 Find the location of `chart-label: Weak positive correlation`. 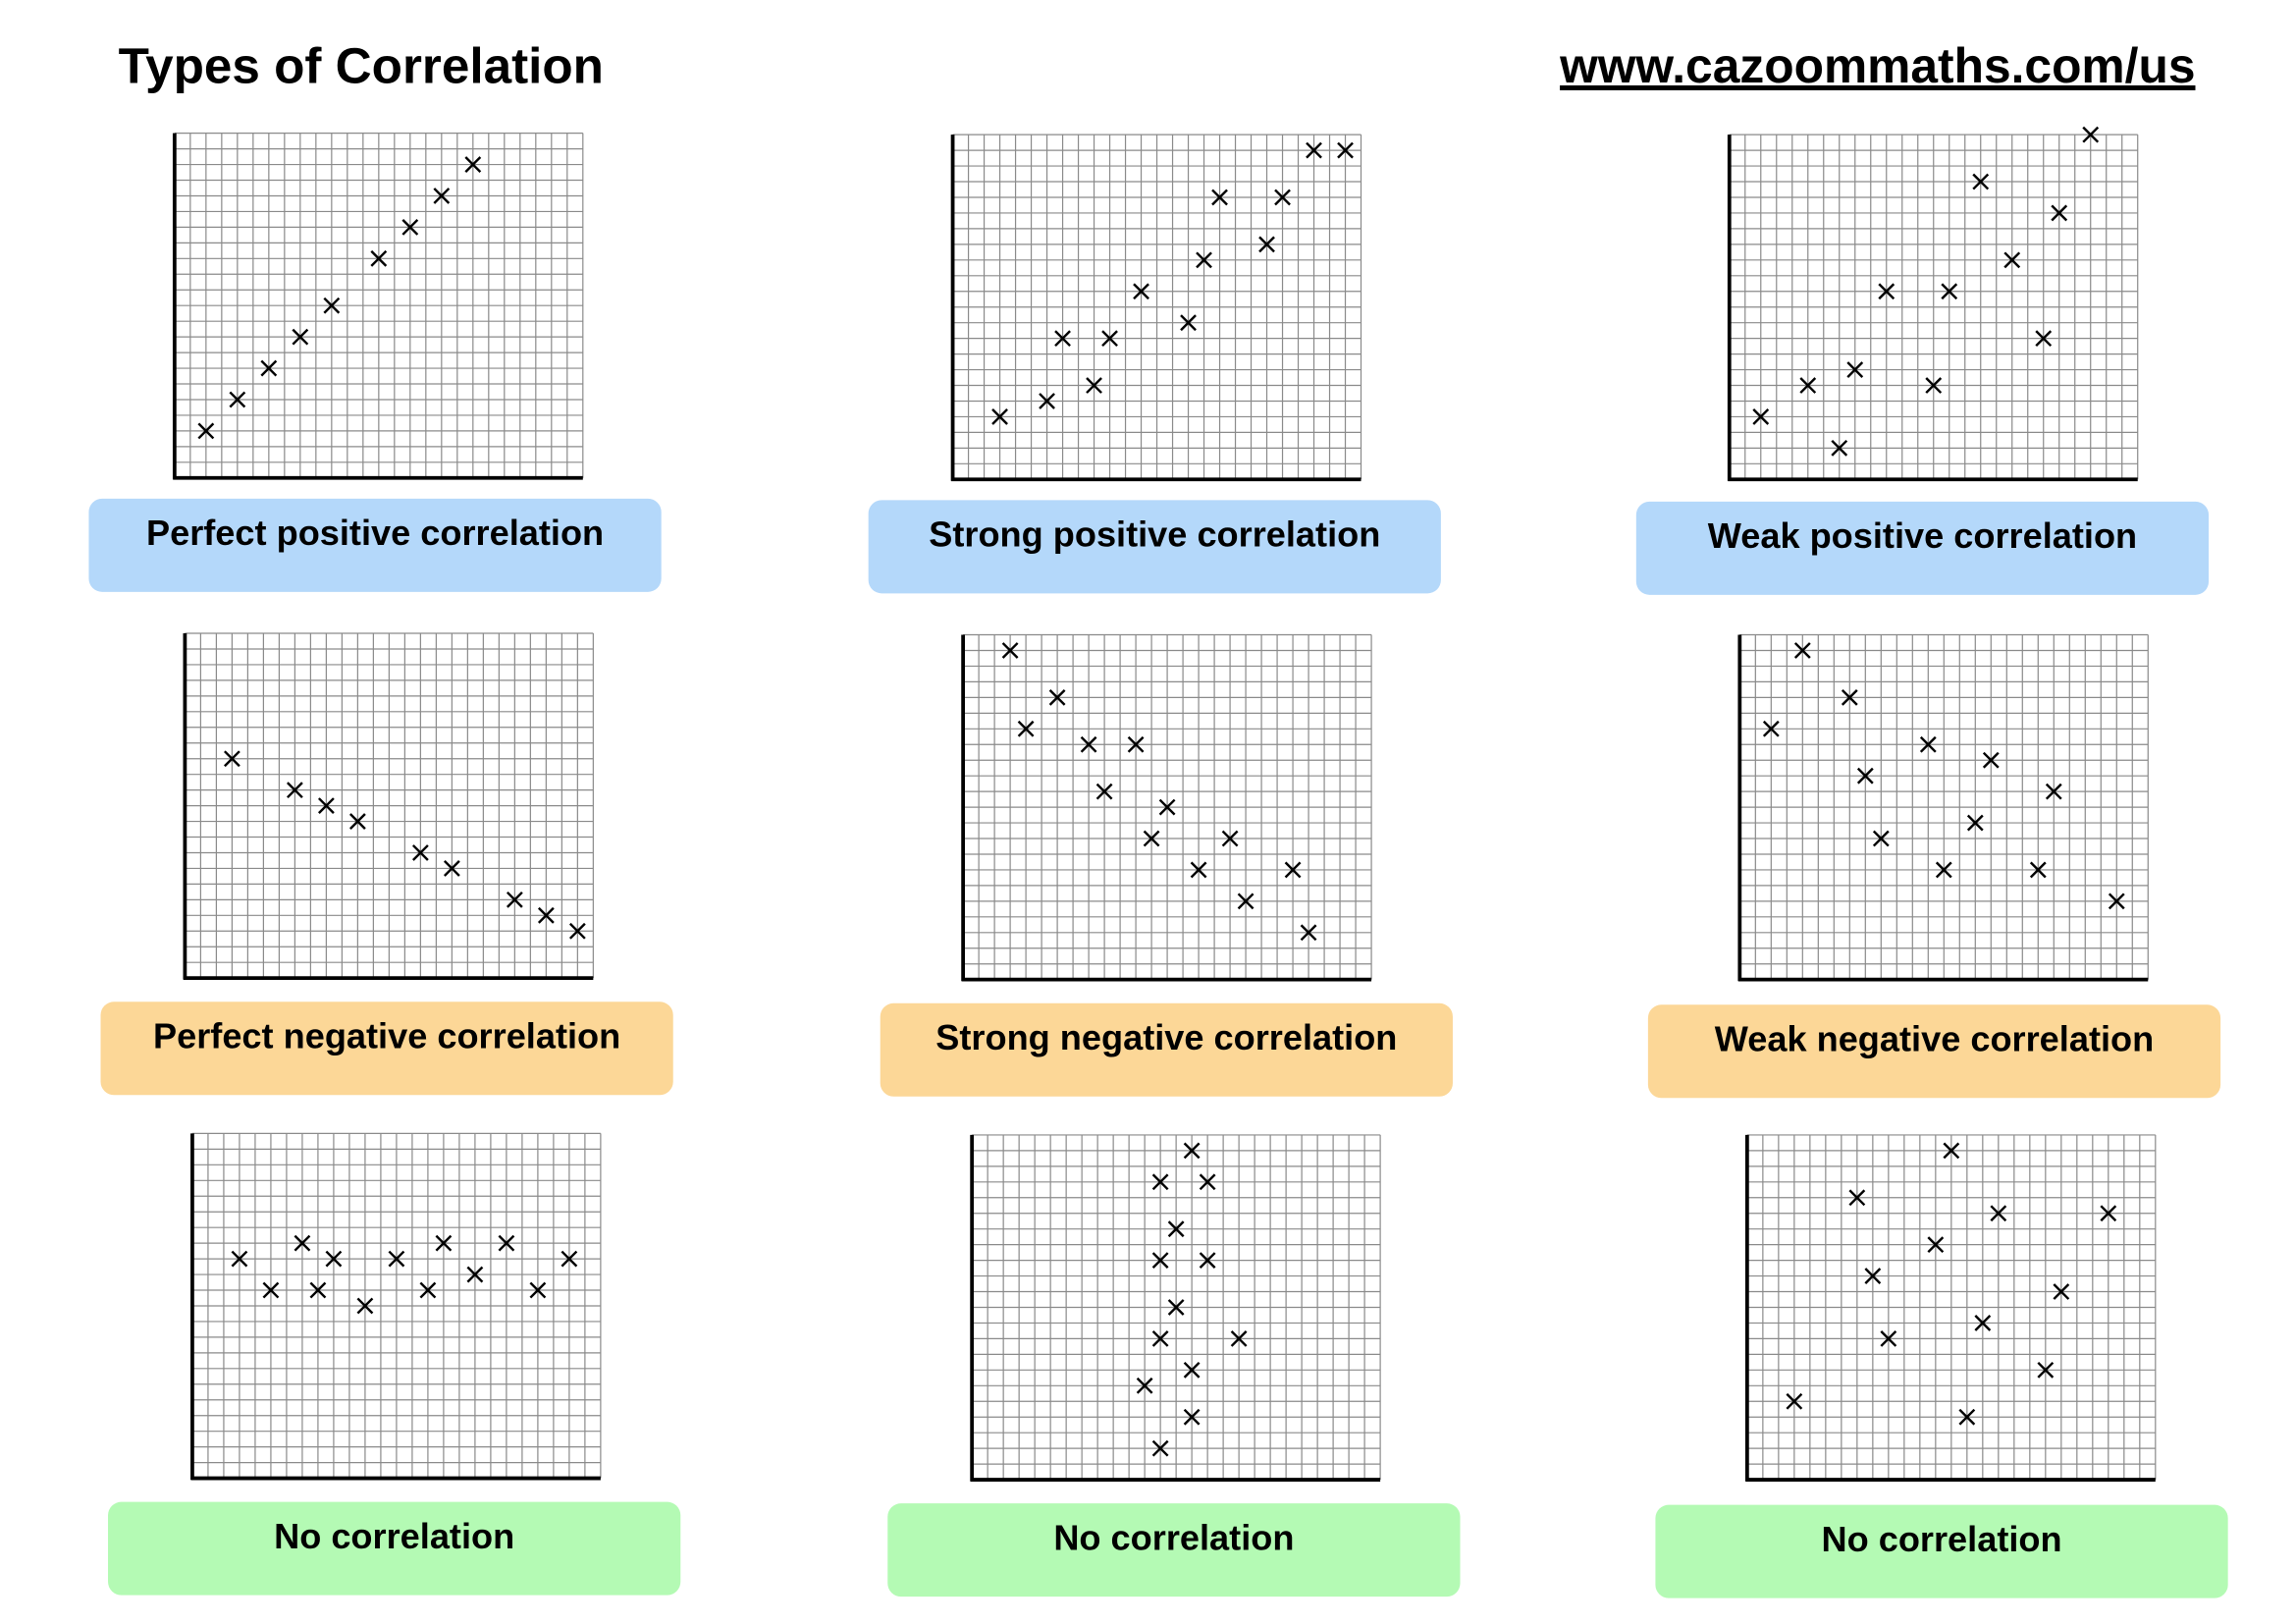

chart-label: Weak positive correlation is located at coordinates (1922, 535).